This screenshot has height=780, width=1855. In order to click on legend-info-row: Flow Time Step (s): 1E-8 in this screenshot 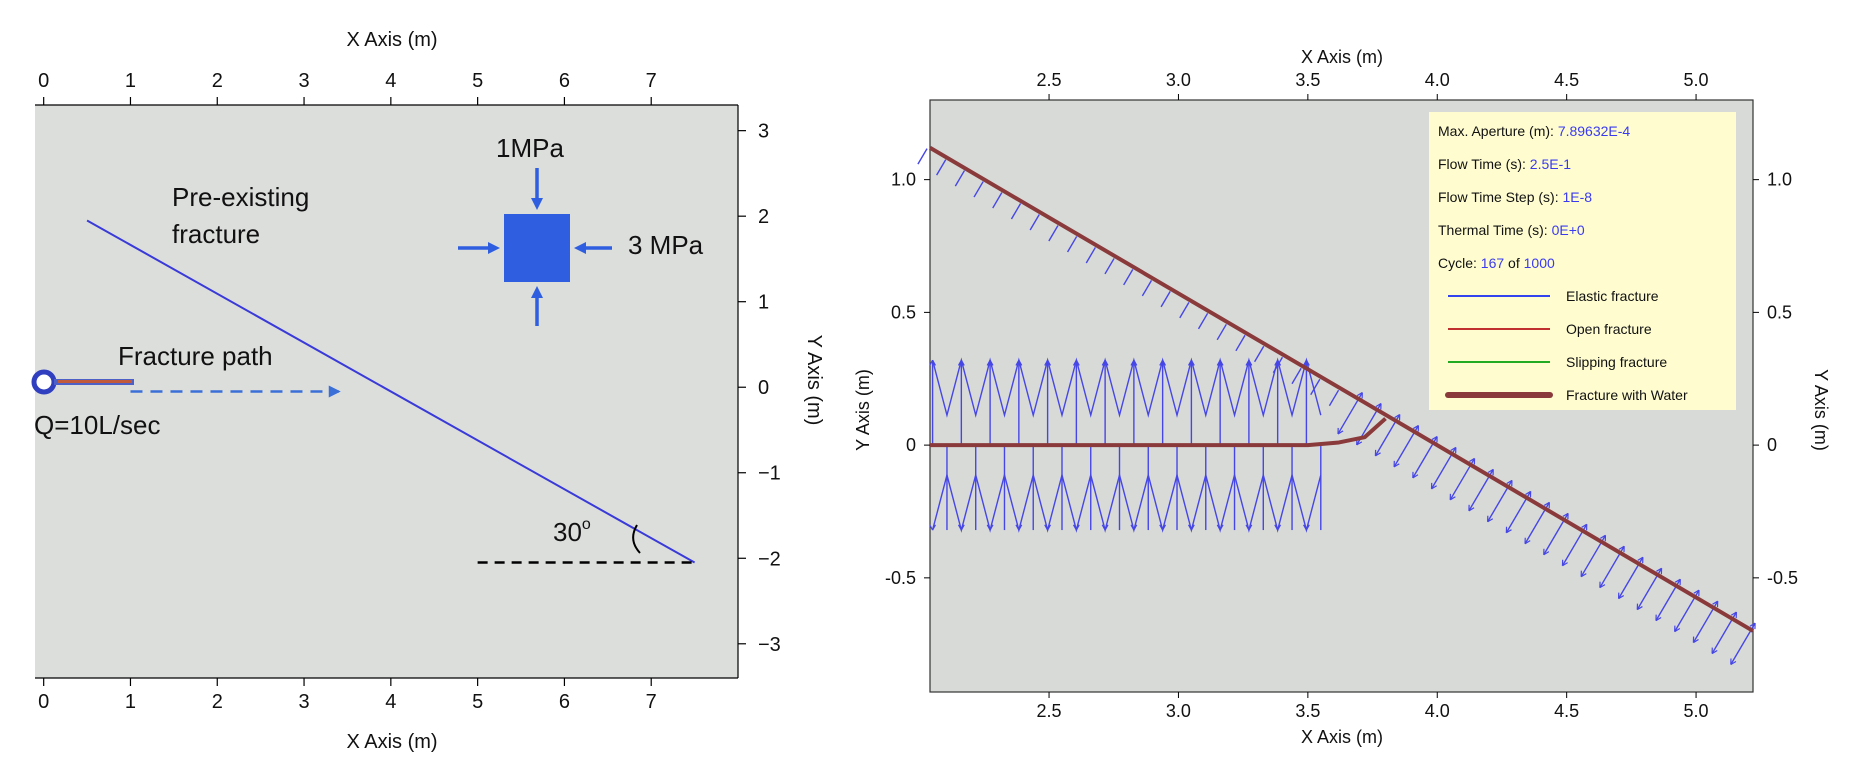, I will do `click(1515, 197)`.